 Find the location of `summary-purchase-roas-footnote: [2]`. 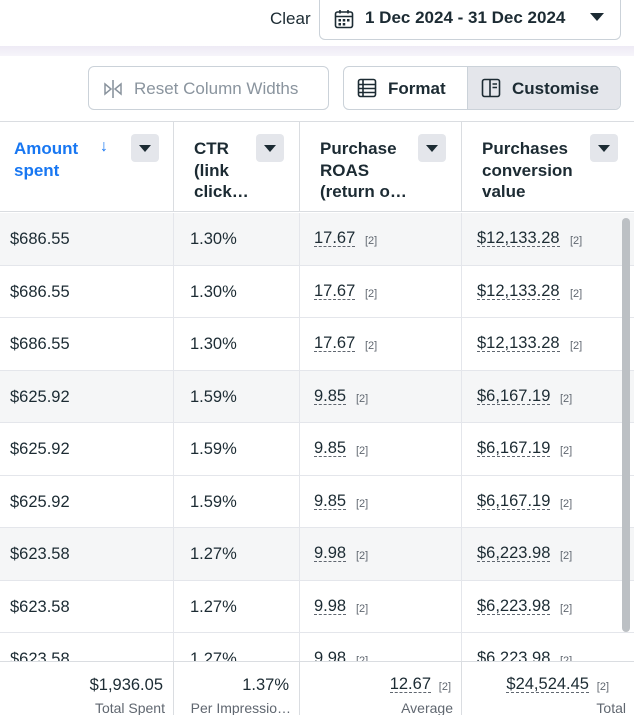

summary-purchase-roas-footnote: [2] is located at coordinates (444, 687).